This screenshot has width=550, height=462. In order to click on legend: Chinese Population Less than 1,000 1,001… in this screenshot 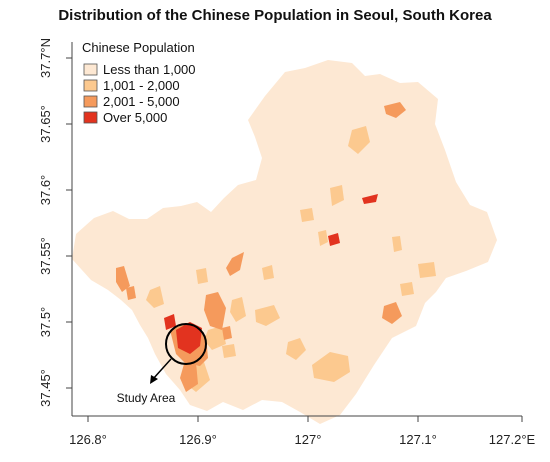, I will do `click(139, 82)`.